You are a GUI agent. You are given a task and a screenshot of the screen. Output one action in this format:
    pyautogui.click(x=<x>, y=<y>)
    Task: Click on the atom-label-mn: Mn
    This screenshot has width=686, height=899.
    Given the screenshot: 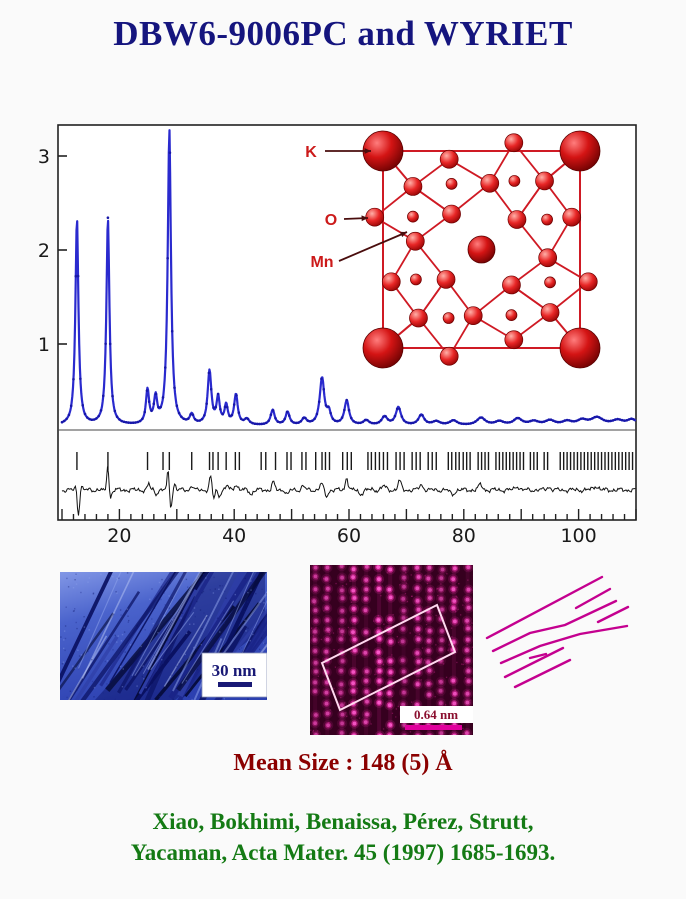 What is the action you would take?
    pyautogui.click(x=321, y=262)
    